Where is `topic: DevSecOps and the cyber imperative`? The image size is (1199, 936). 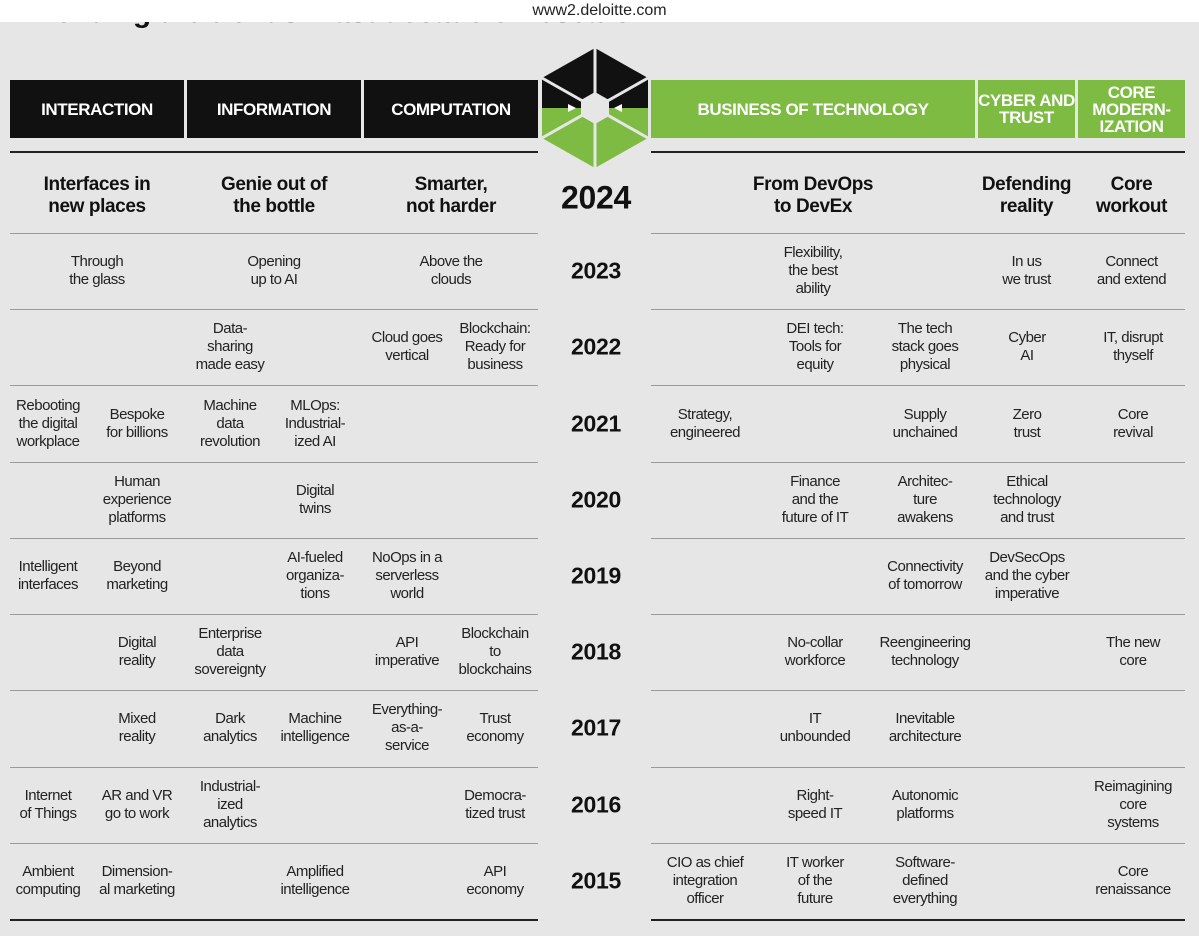 topic: DevSecOps and the cyber imperative is located at coordinates (1027, 575).